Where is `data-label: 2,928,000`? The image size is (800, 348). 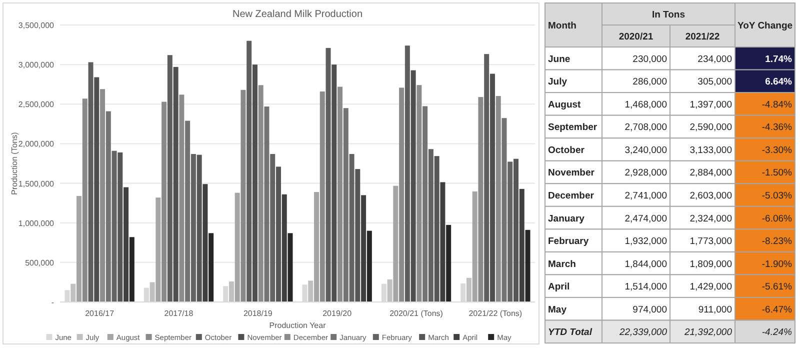 data-label: 2,928,000 is located at coordinates (645, 173).